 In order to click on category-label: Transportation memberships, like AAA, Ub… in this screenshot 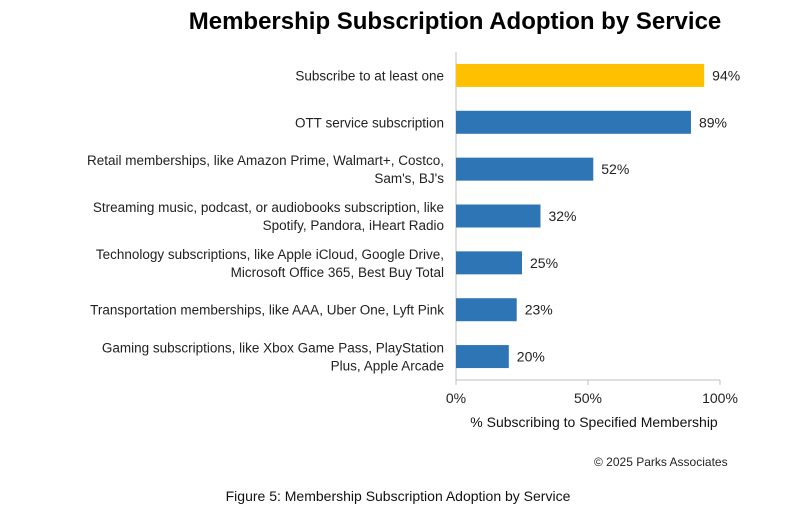, I will do `click(267, 310)`.